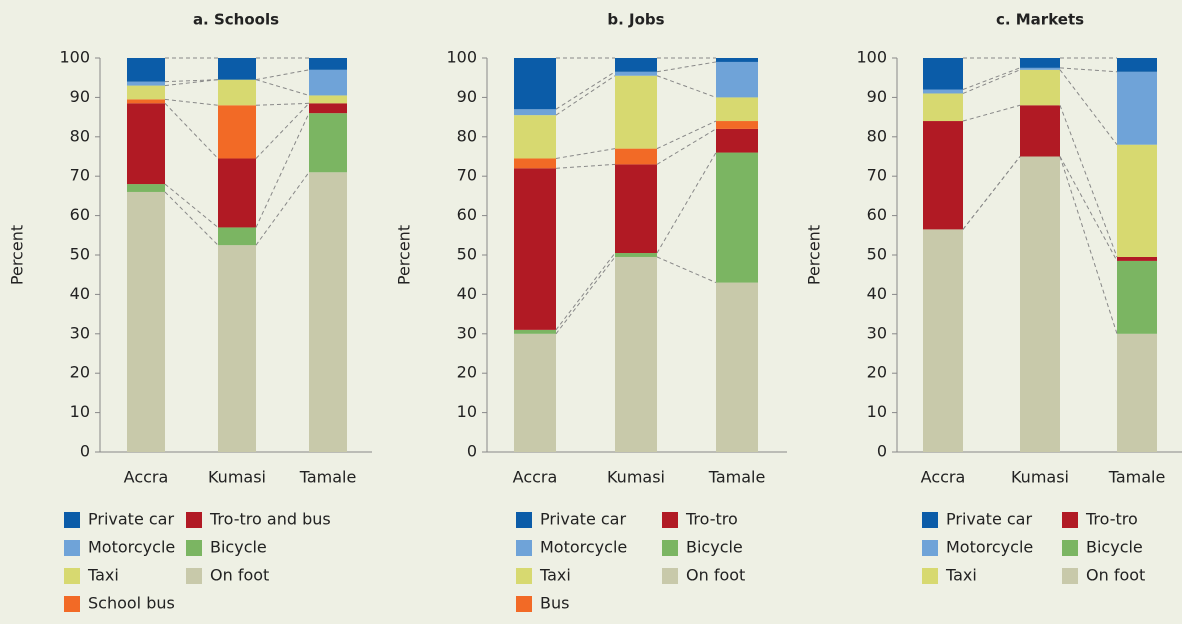 The image size is (1182, 624). Describe the element at coordinates (961, 575) in the screenshot. I see `legend-label: Taxi` at that location.